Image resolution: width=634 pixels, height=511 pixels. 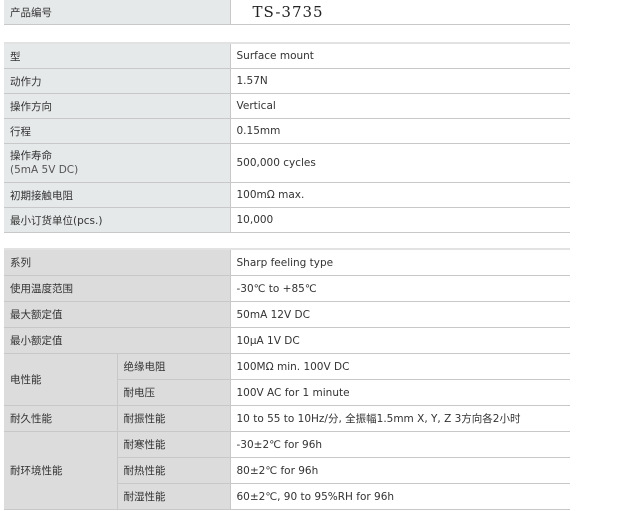 What do you see at coordinates (117, 12) in the screenshot?
I see `product-number-label: 产品编号` at bounding box center [117, 12].